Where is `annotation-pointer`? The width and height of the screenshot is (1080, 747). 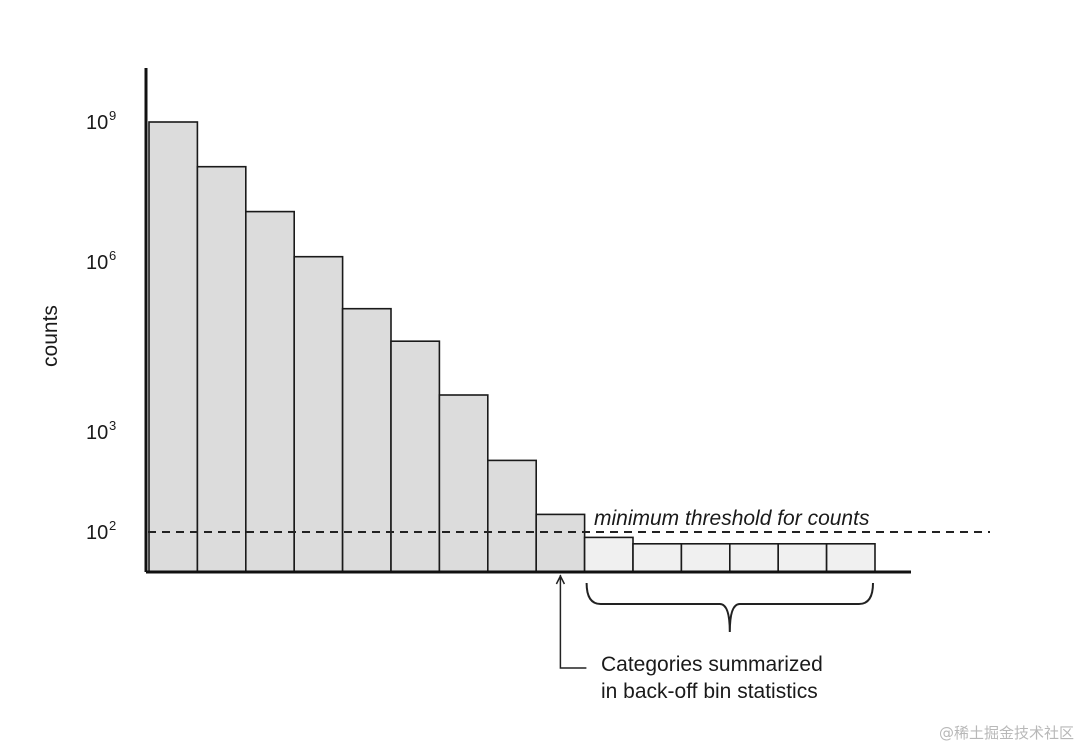 annotation-pointer is located at coordinates (571, 621).